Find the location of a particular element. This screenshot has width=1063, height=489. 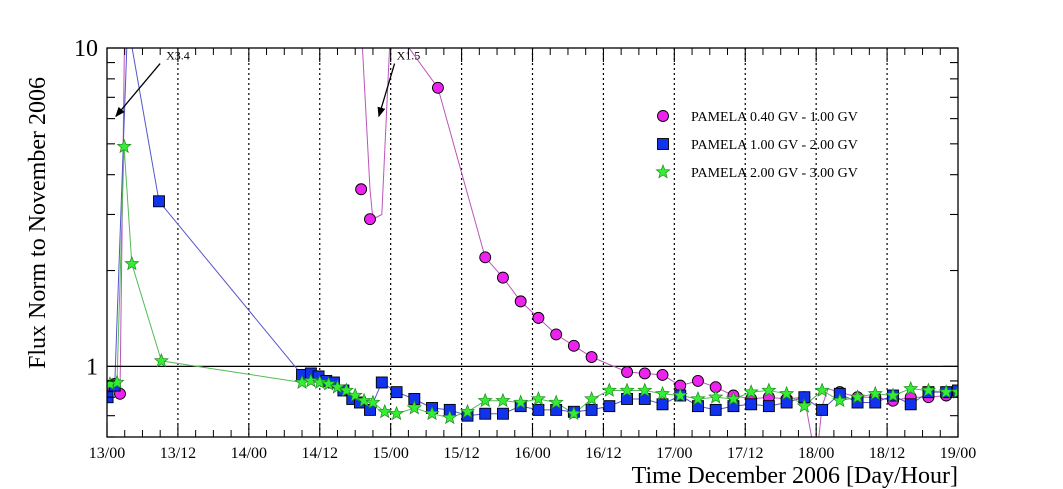

x-tick-label: 17/12 is located at coordinates (745, 453).